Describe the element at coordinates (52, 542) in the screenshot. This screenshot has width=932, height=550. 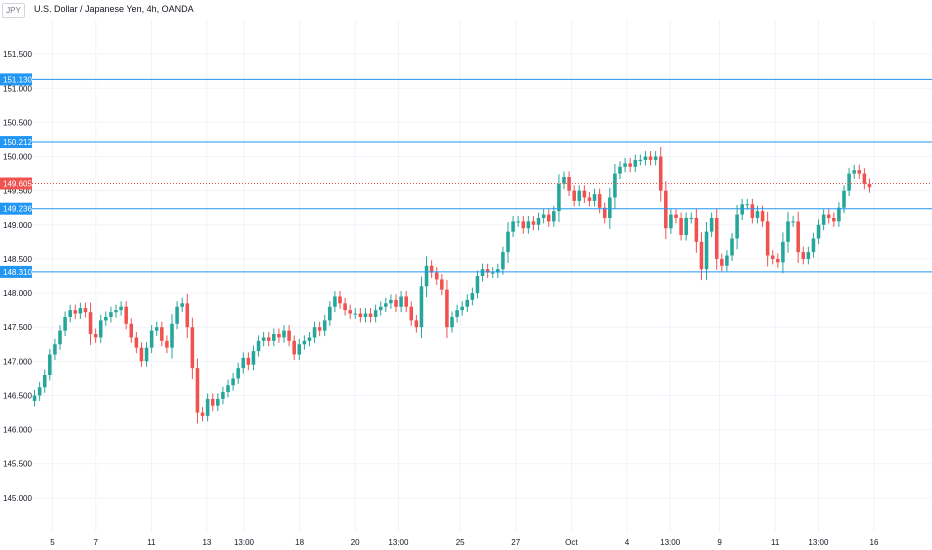
I see `x-tick-label: 5` at that location.